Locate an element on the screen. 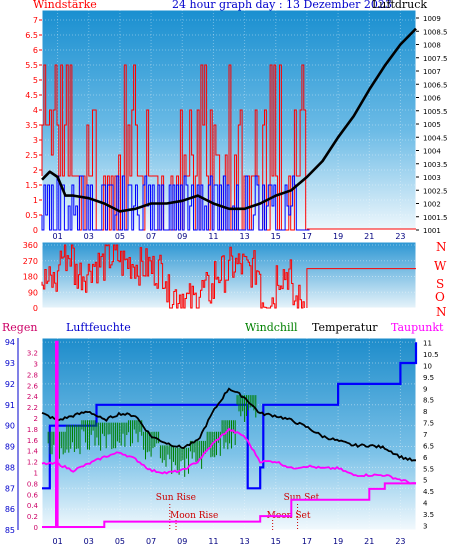  time-tick-label: 11 is located at coordinates (213, 236).